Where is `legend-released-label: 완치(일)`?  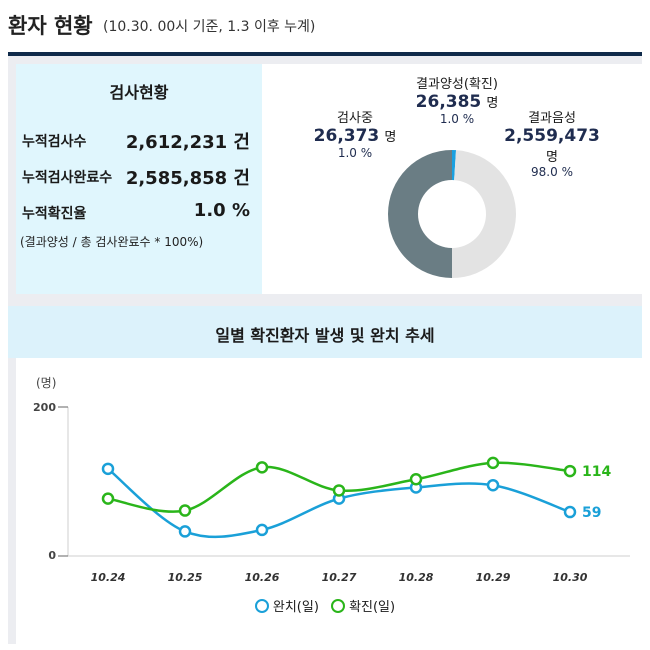
legend-released-label: 완치(일) is located at coordinates (295, 607).